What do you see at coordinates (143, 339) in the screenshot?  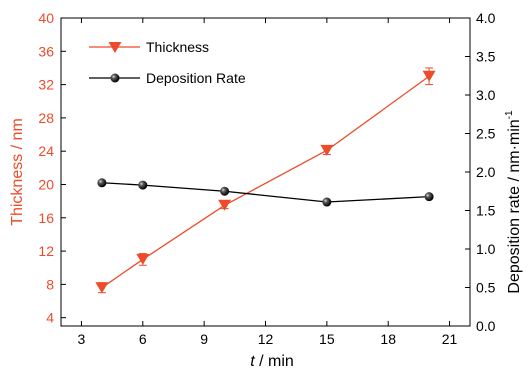 I see `x-tick-label: 6` at bounding box center [143, 339].